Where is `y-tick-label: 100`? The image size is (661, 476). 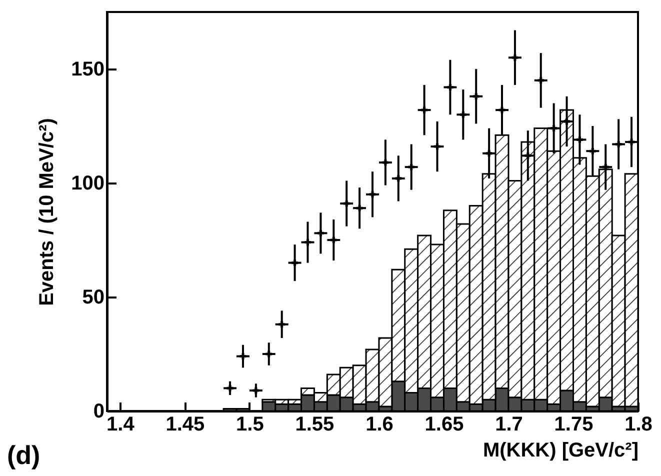 y-tick-label: 100 is located at coordinates (87, 183).